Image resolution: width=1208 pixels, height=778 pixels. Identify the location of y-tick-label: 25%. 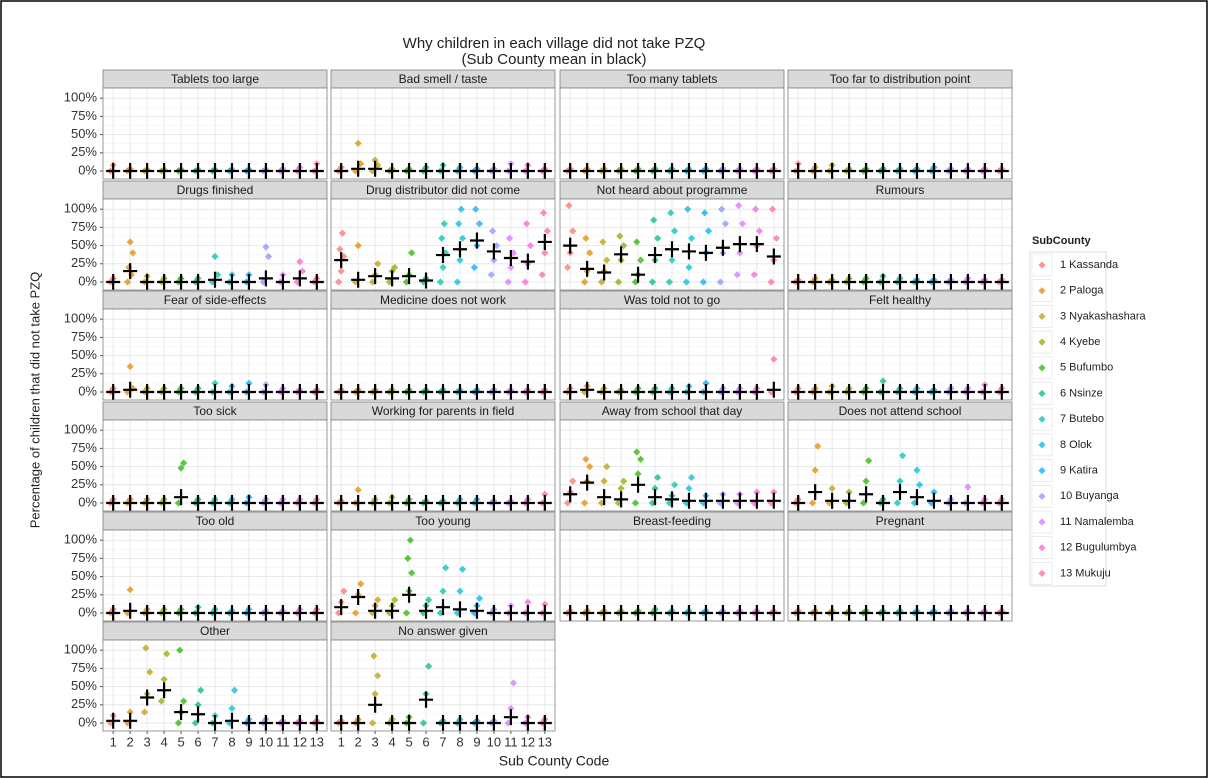
(84, 151).